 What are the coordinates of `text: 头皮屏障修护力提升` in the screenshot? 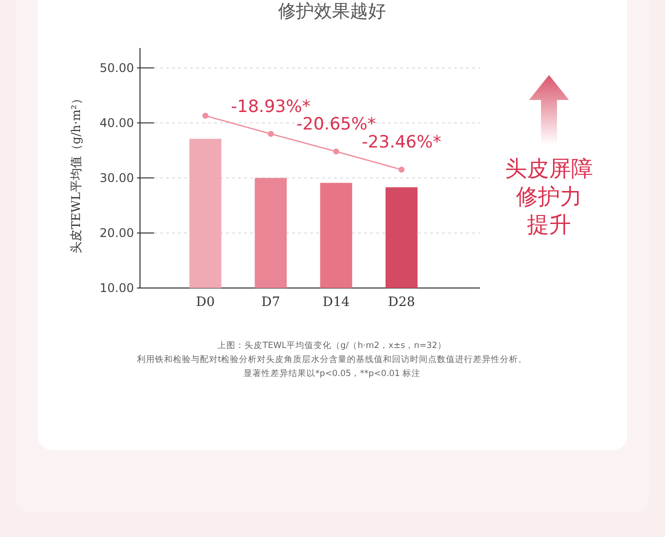 It's located at (549, 197).